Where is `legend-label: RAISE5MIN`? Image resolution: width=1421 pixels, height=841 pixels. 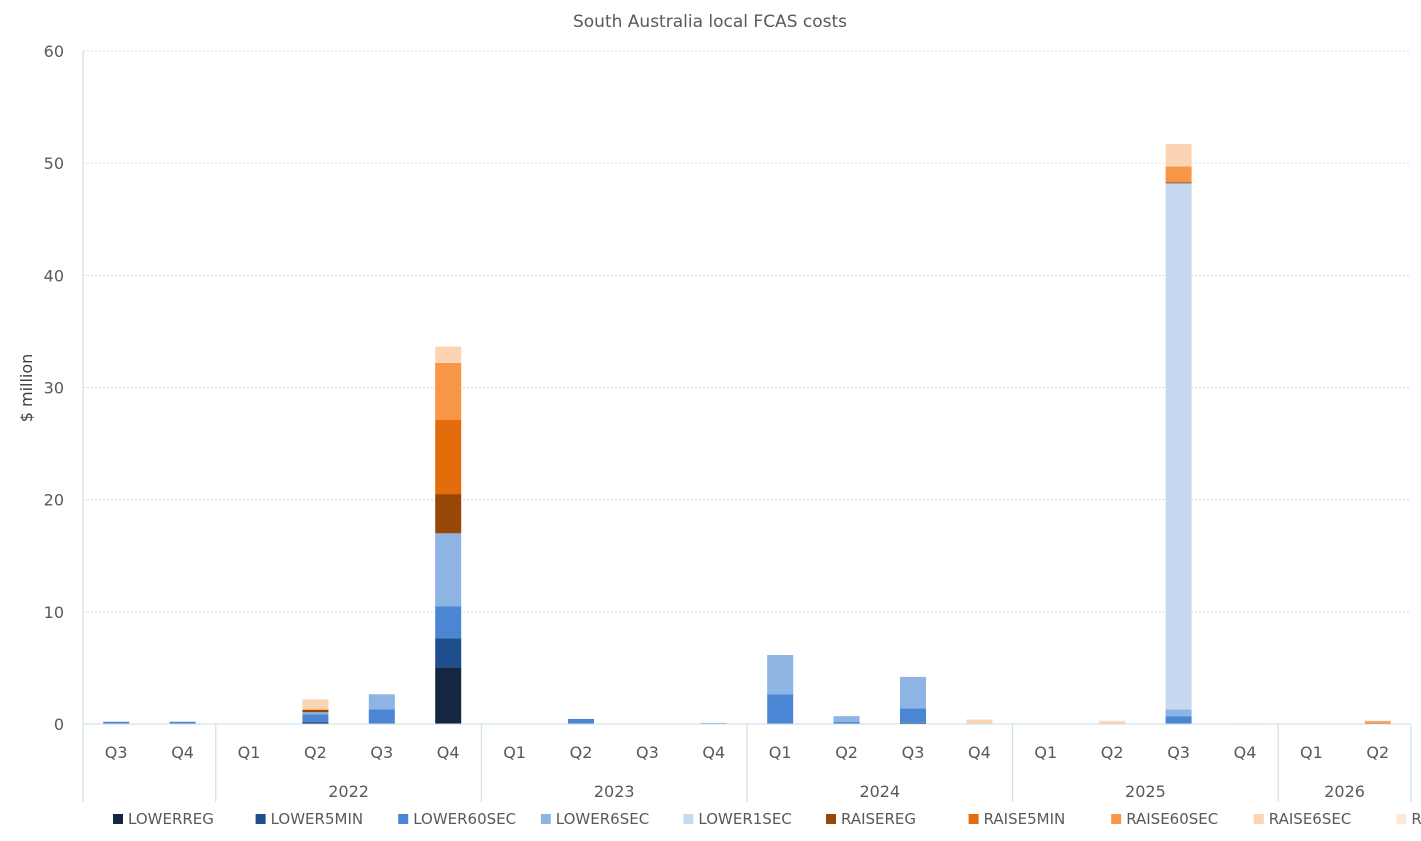 legend-label: RAISE5MIN is located at coordinates (1025, 819).